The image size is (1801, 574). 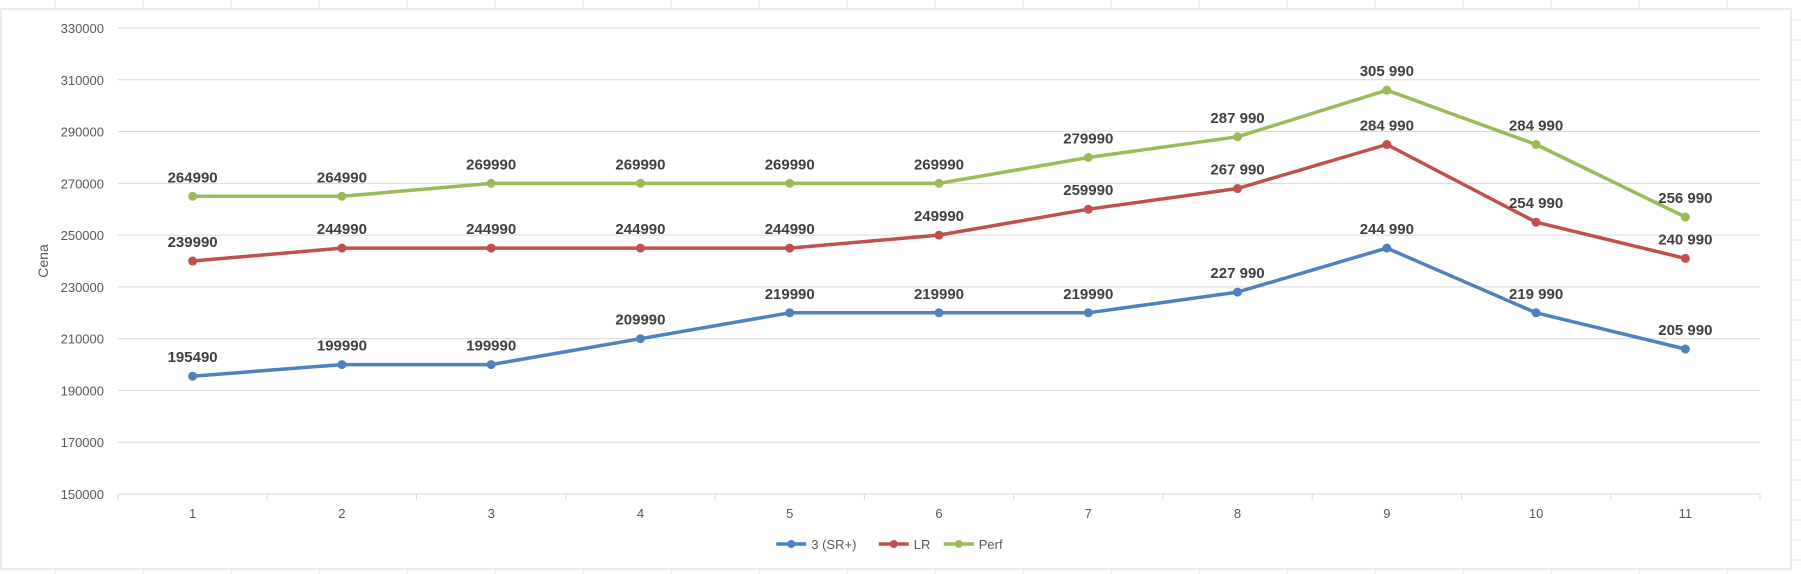 What do you see at coordinates (82, 339) in the screenshot?
I see `y-tick-label: 210000` at bounding box center [82, 339].